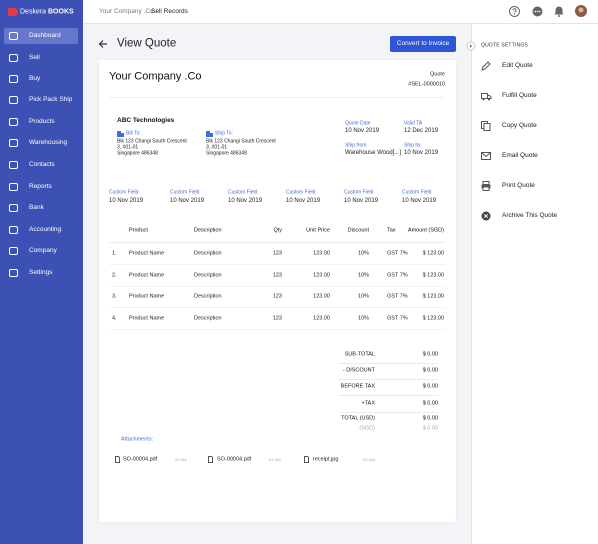  I want to click on doc-number: #SEL-0000010, so click(426, 84).